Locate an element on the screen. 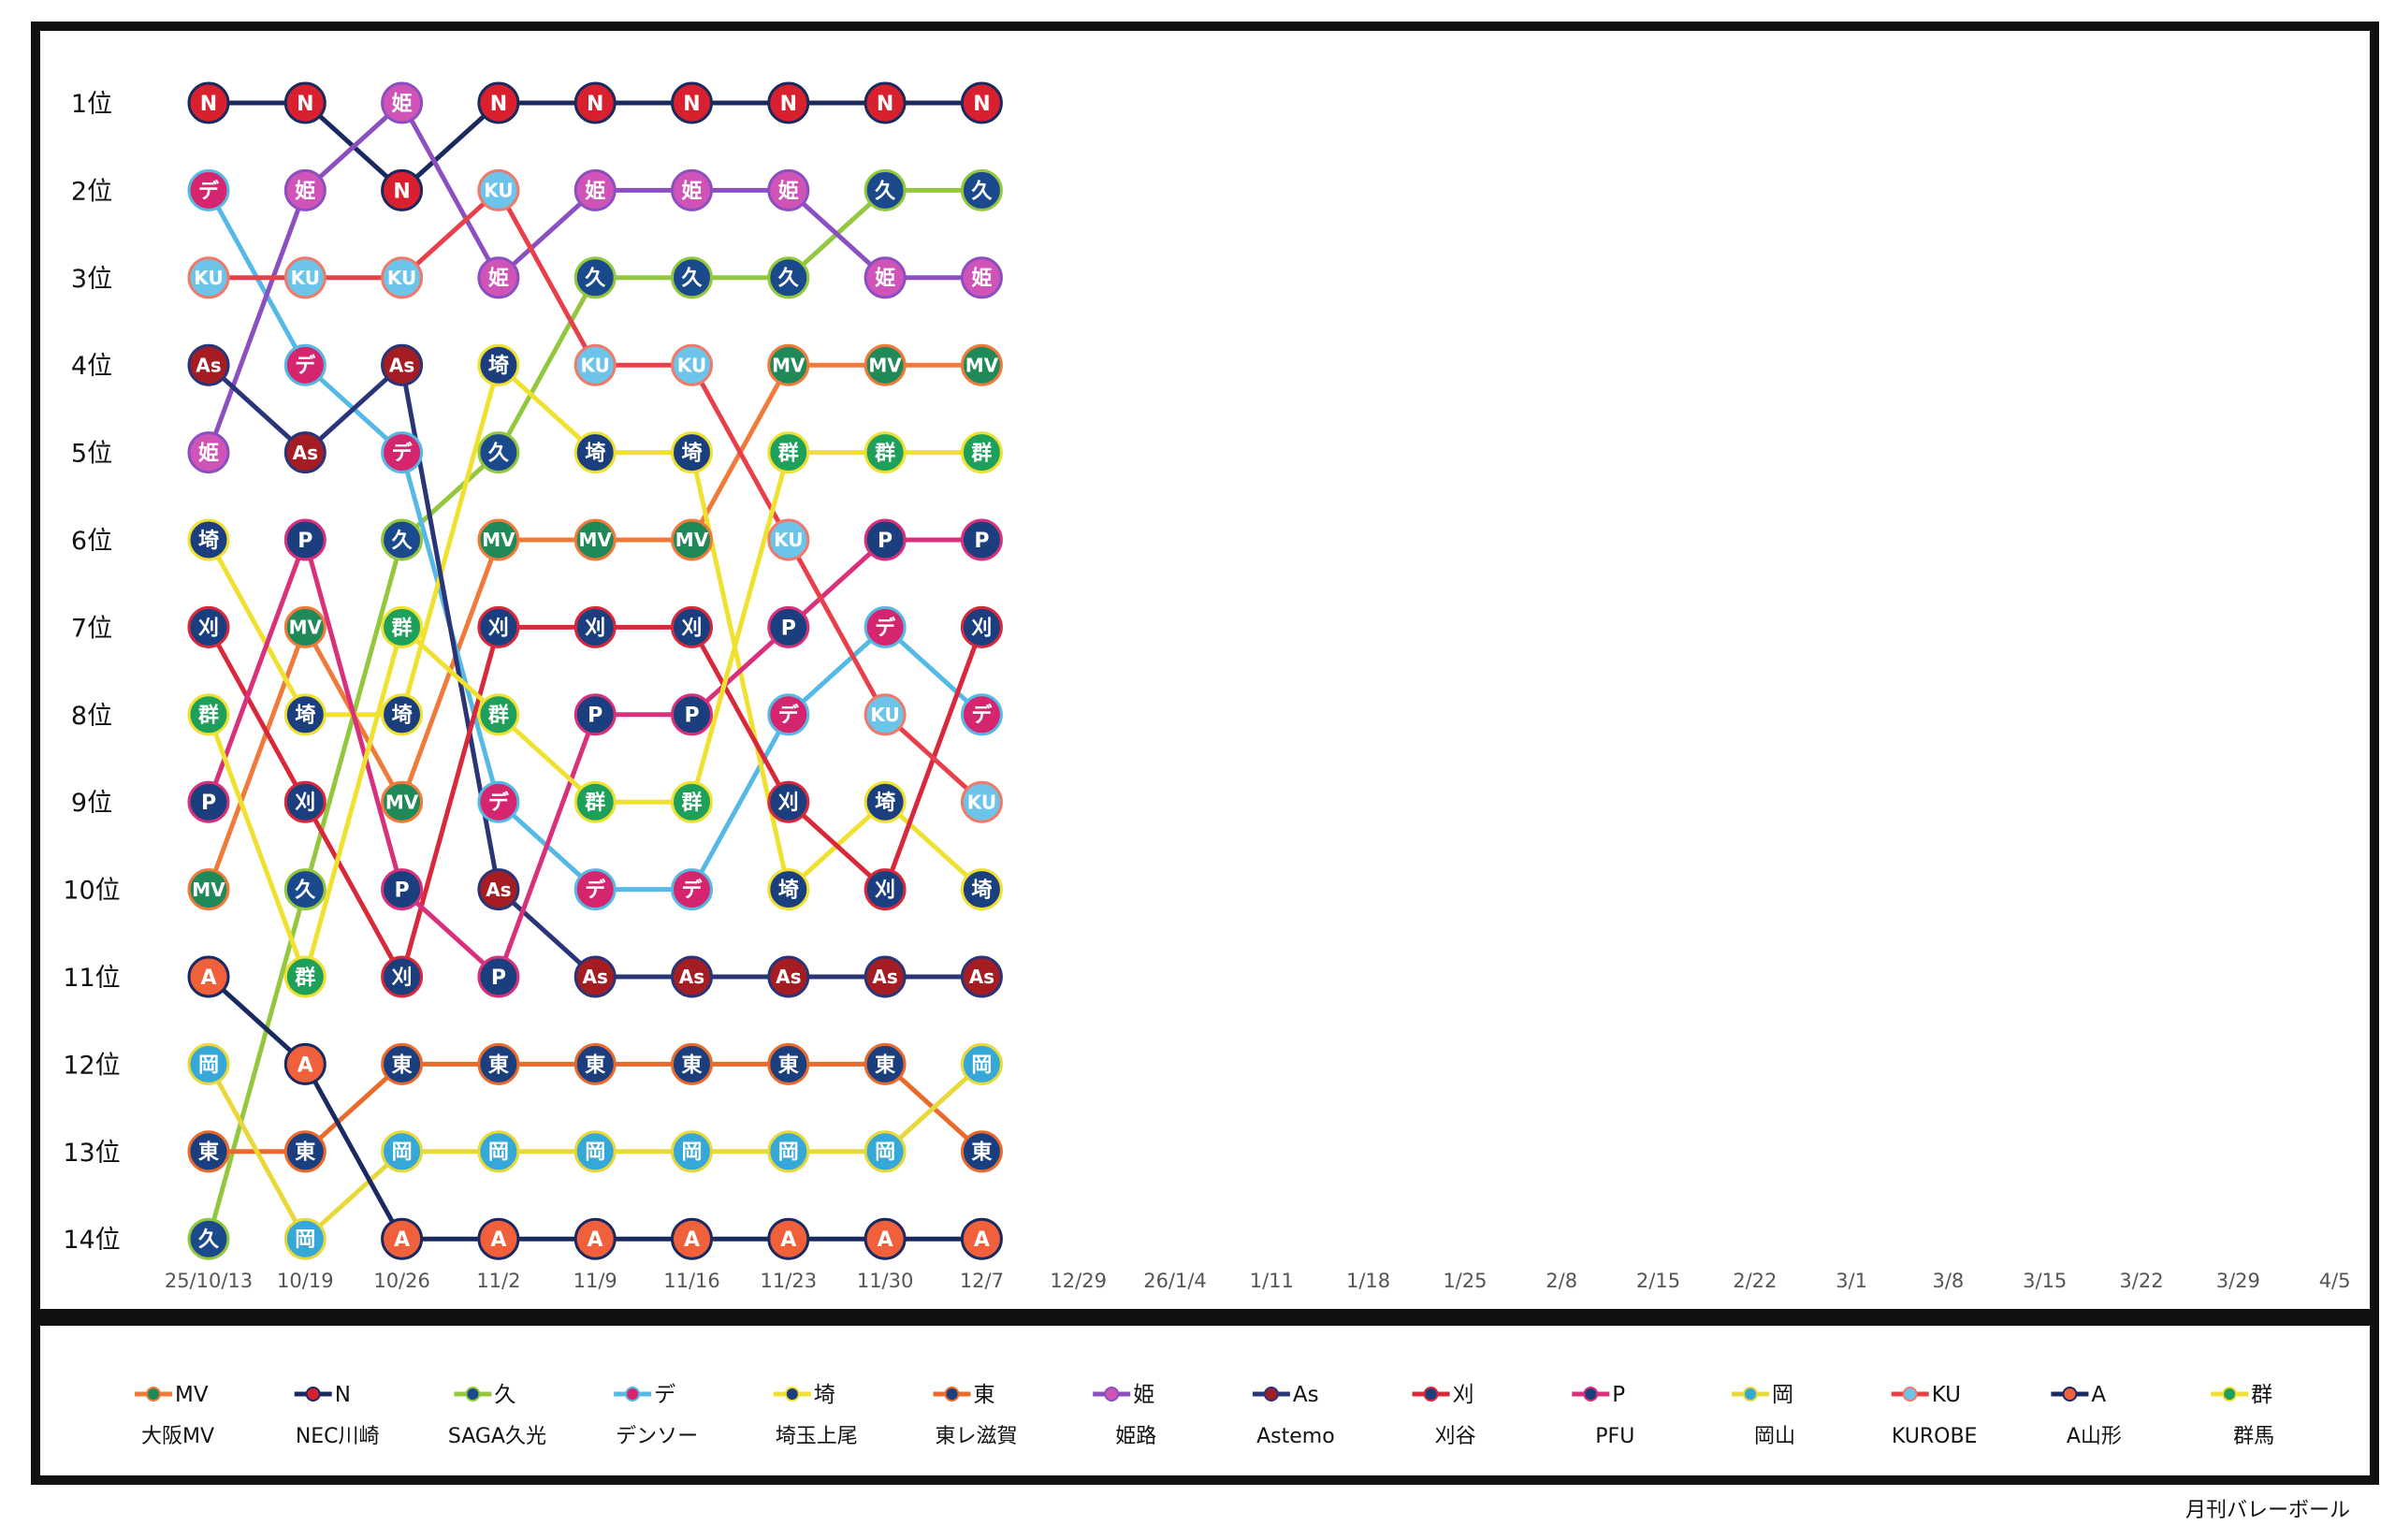 This screenshot has width=2395, height=1540. rank-label: 2位 is located at coordinates (91, 191).